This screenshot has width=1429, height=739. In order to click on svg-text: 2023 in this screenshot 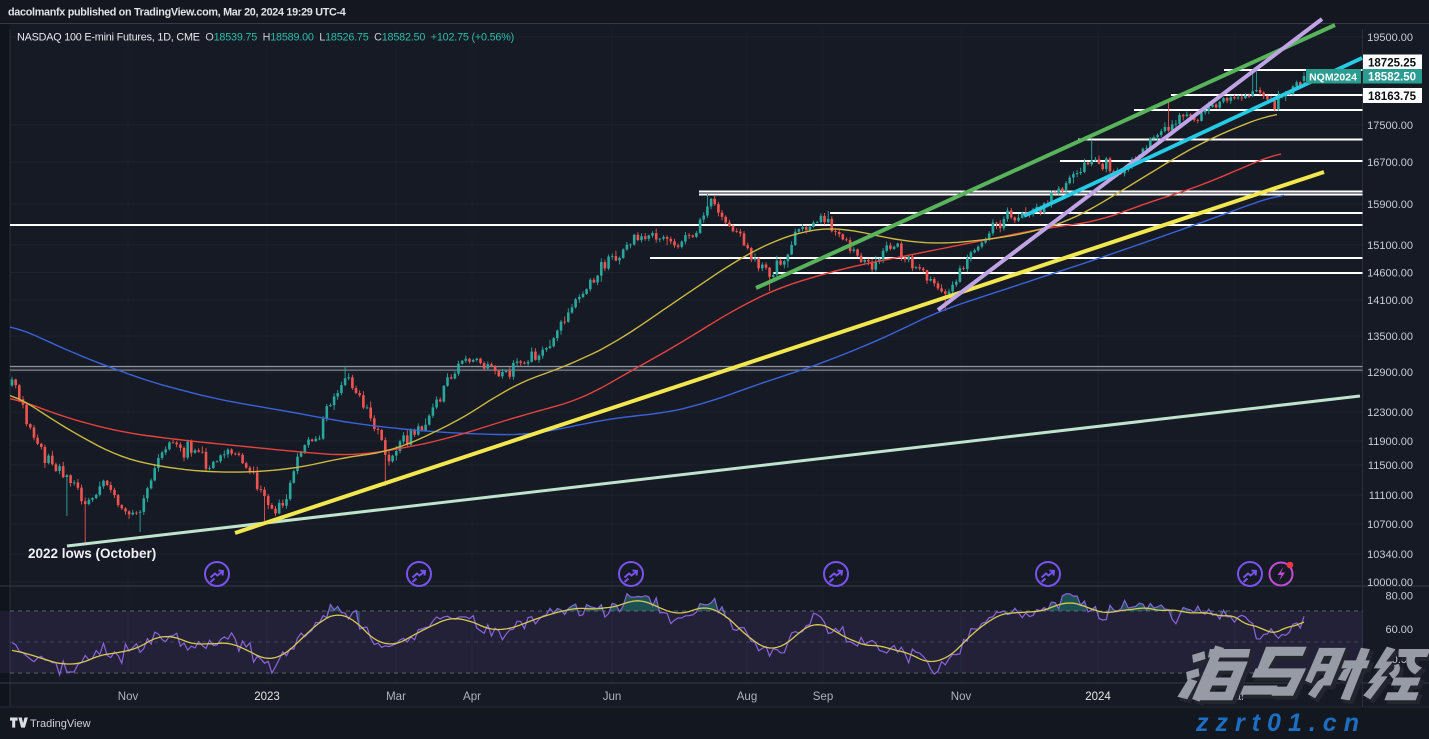, I will do `click(267, 697)`.